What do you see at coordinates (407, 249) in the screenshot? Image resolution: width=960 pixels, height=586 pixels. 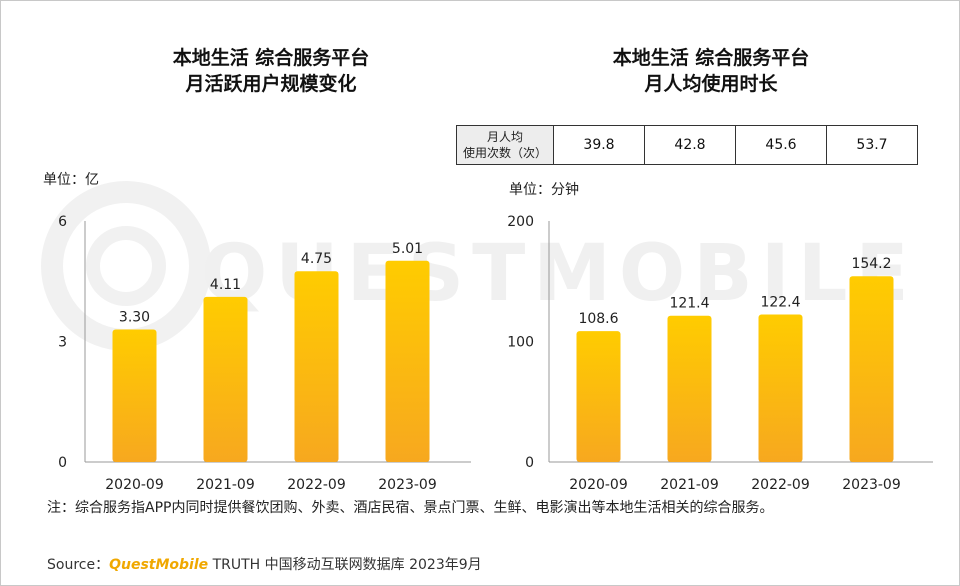 I see `left-bar-value-label: 5.01` at bounding box center [407, 249].